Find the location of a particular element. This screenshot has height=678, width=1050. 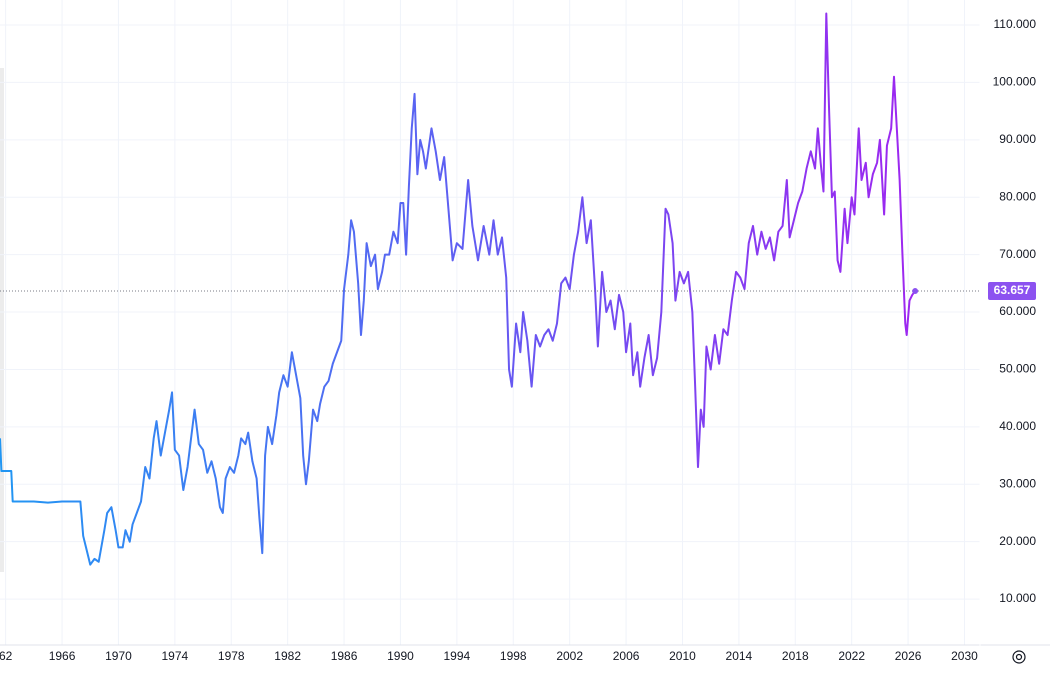

y-tick-label: 40.000 is located at coordinates (1017, 426).